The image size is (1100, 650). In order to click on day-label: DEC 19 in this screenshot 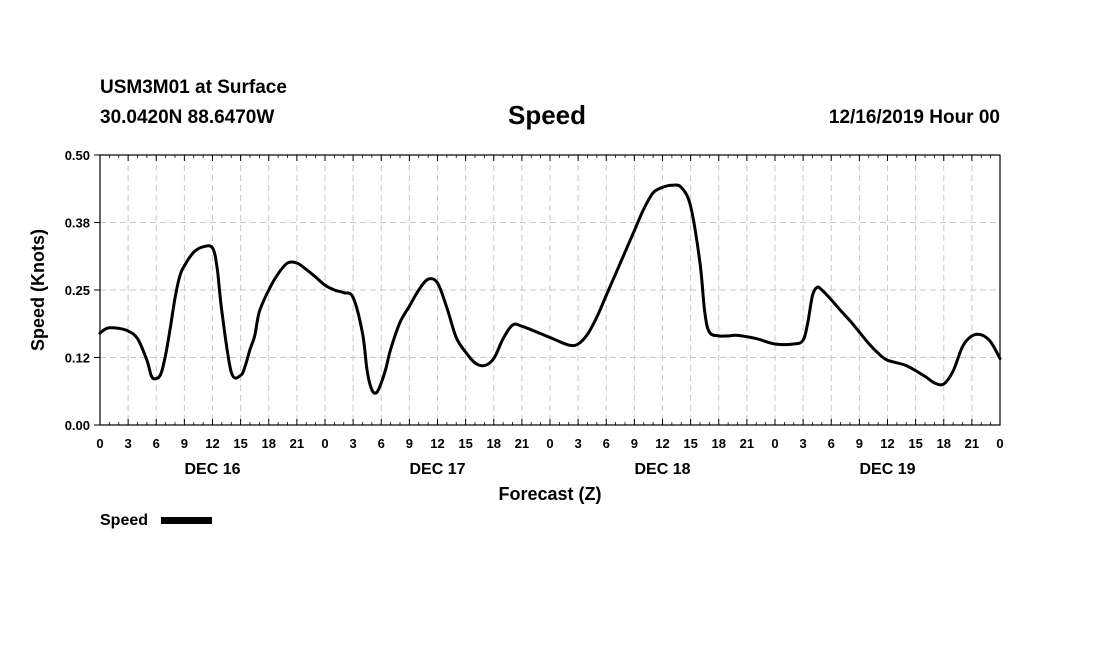, I will do `click(887, 469)`.